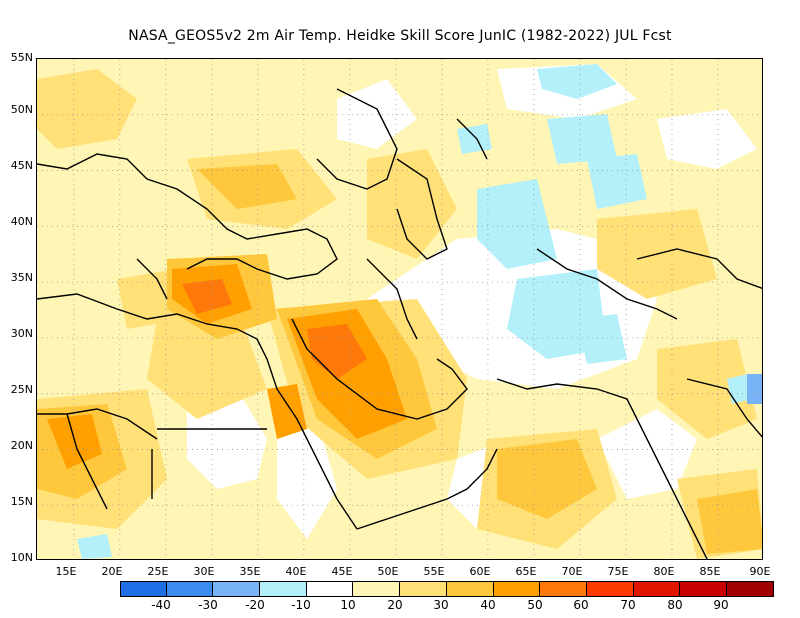  What do you see at coordinates (21, 501) in the screenshot?
I see `lat-label-15N: 15N` at bounding box center [21, 501].